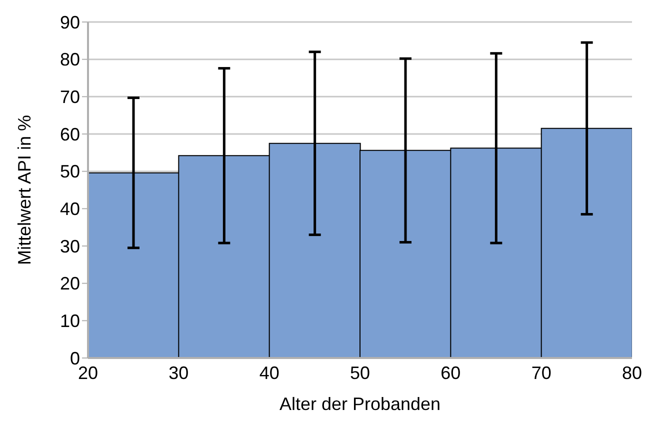 The image size is (654, 430). What do you see at coordinates (70, 97) in the screenshot?
I see `y-tick-label: 70` at bounding box center [70, 97].